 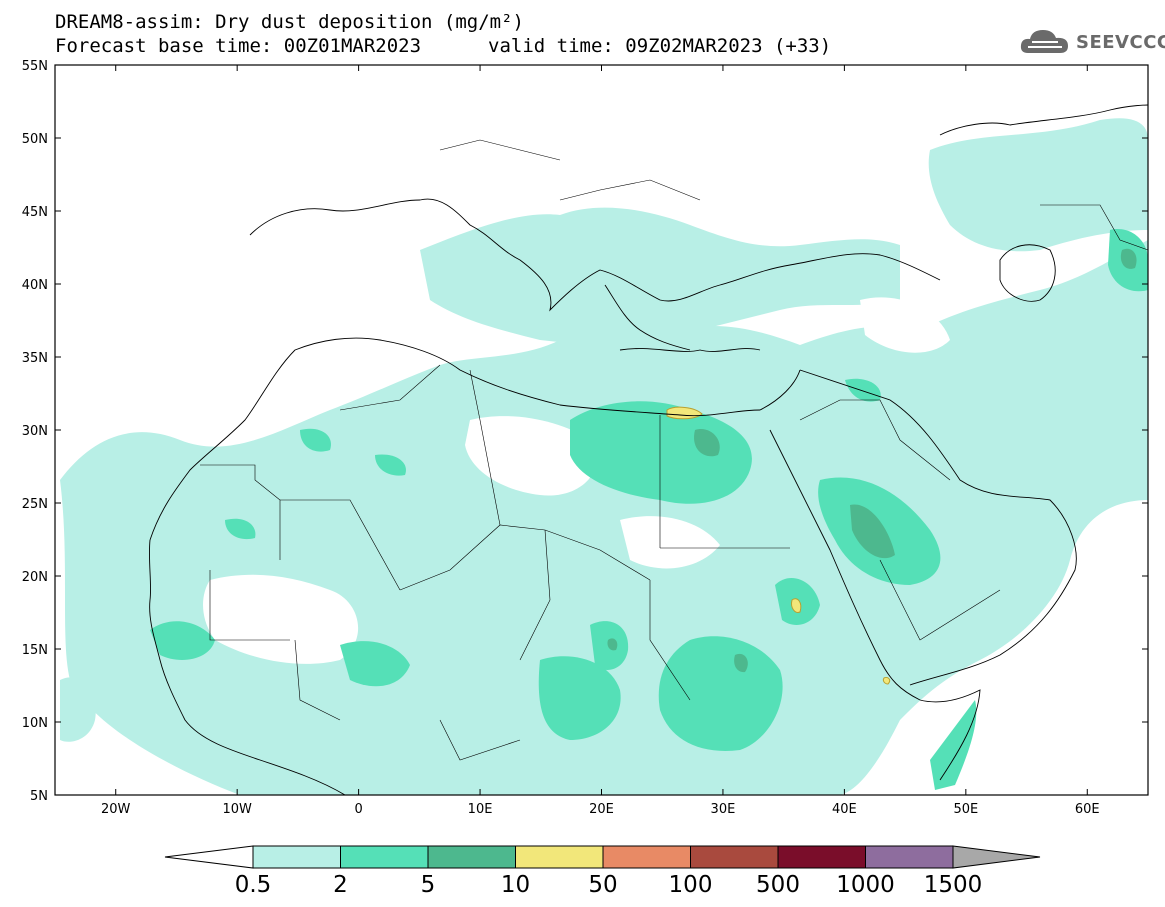 What do you see at coordinates (844, 809) in the screenshot?
I see `lon-tick-label: 40E` at bounding box center [844, 809].